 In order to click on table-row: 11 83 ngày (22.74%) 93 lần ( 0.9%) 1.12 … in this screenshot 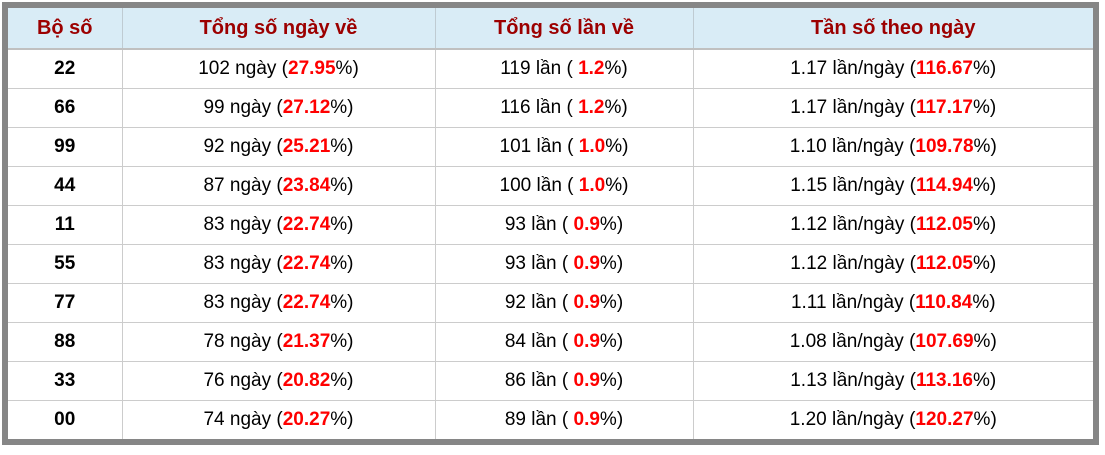, I will do `click(550, 224)`.